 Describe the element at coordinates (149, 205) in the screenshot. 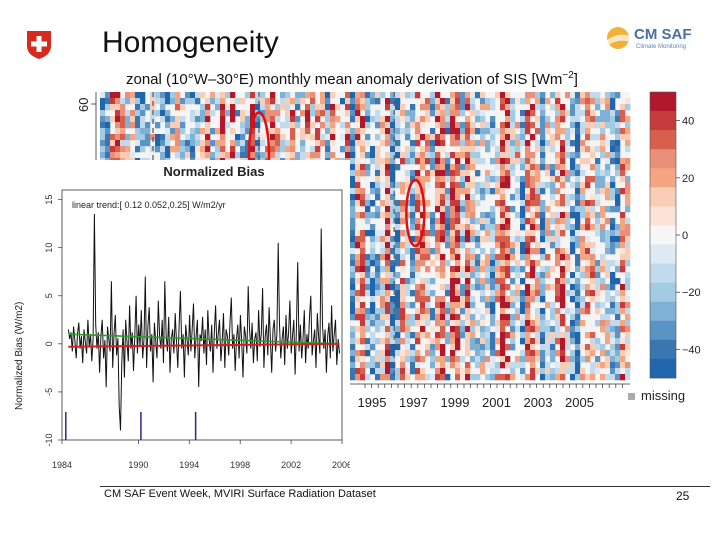

I see `trend-annotation: linear trend:[ 0.12 0.052,0.25] W/m2/yr` at that location.